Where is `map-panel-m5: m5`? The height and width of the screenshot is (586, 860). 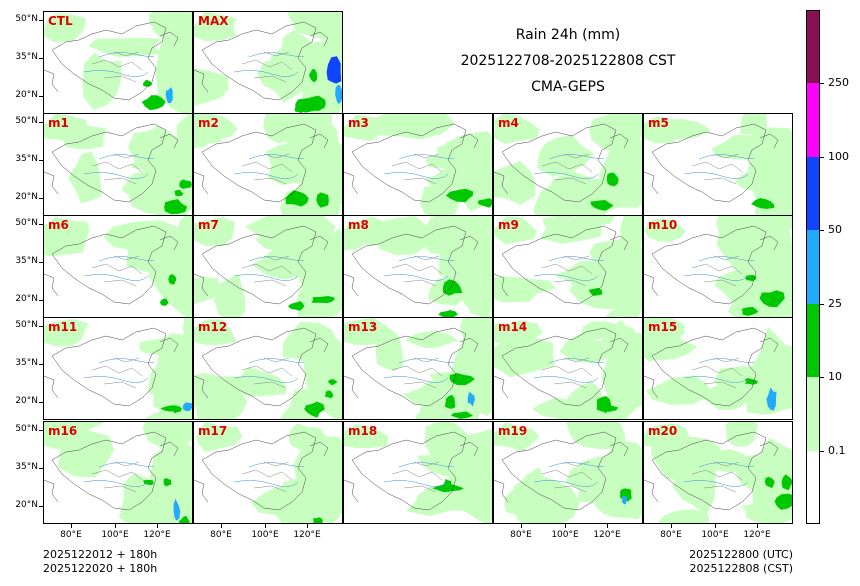
map-panel-m5: m5 is located at coordinates (718, 164).